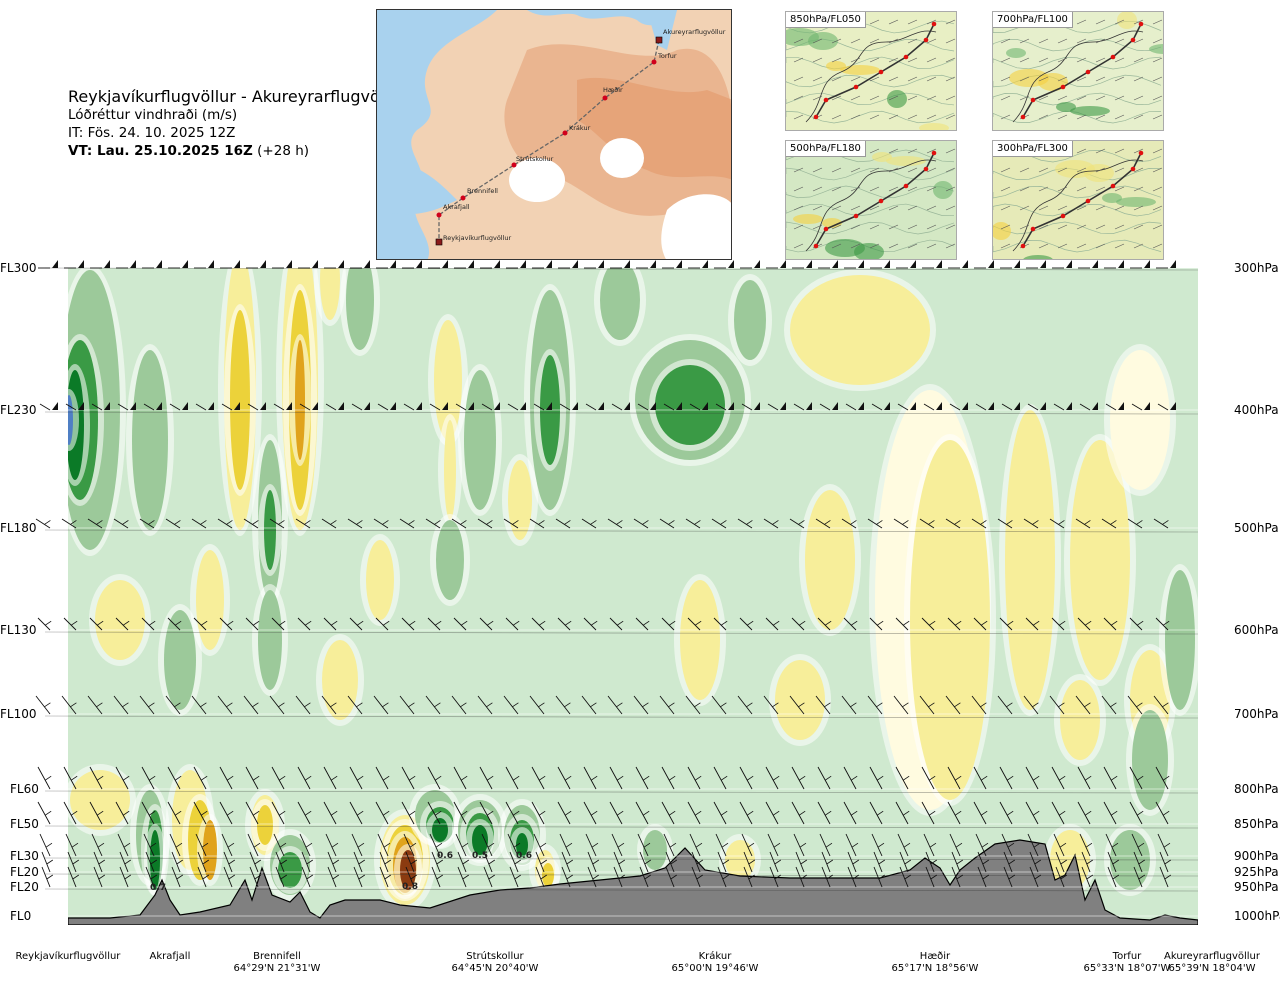  What do you see at coordinates (1077, 99) in the screenshot?
I see `mini-map-contour` at bounding box center [1077, 99].